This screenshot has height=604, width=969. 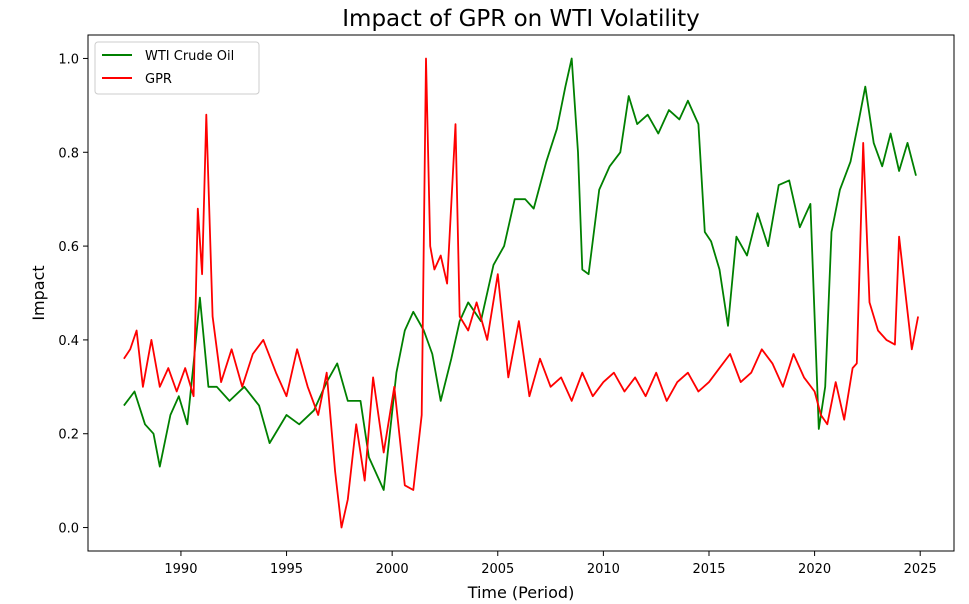 I want to click on y-axis-label: Impact, so click(x=38, y=292).